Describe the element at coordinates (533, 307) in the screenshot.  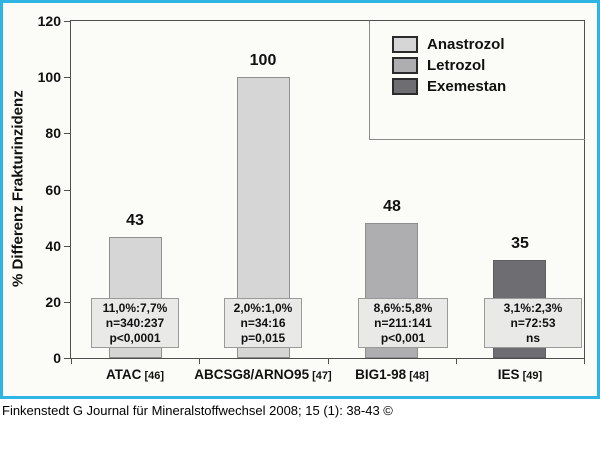
I see `stat-line: 3,1%:2,3%` at that location.